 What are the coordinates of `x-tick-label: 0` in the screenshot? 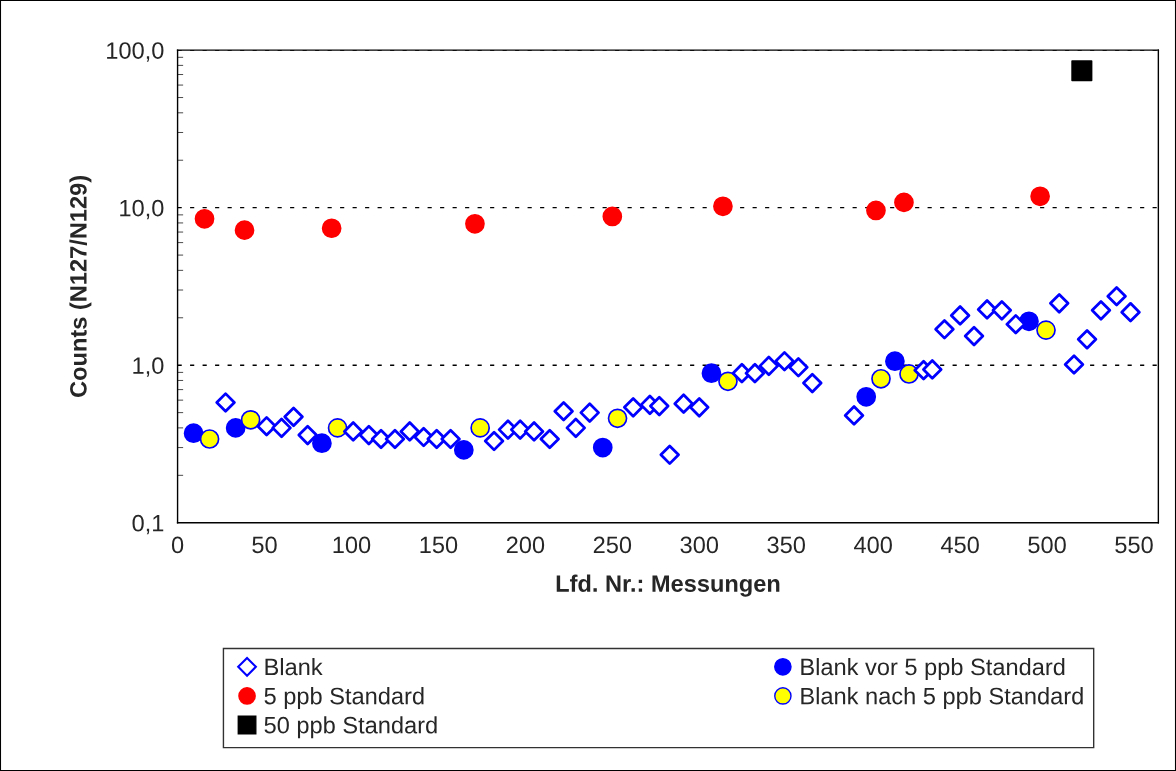 It's located at (177, 545).